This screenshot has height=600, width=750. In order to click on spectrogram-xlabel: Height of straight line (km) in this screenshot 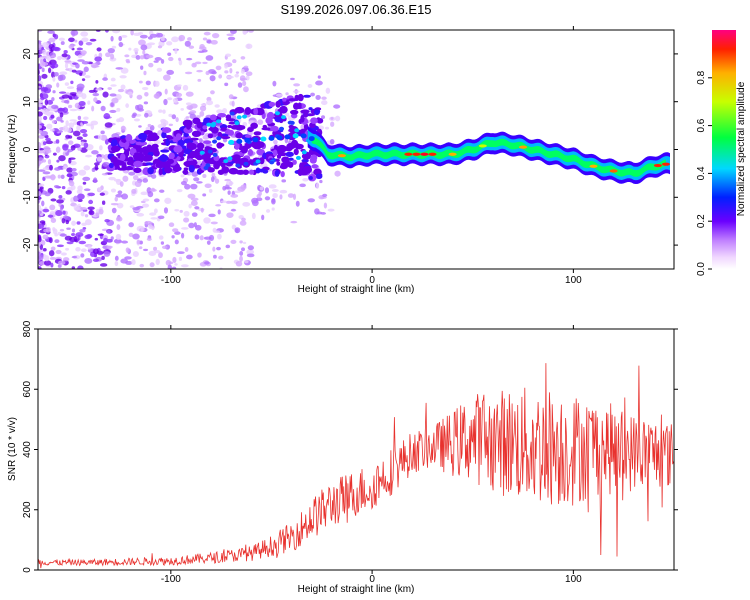, I will do `click(356, 289)`.